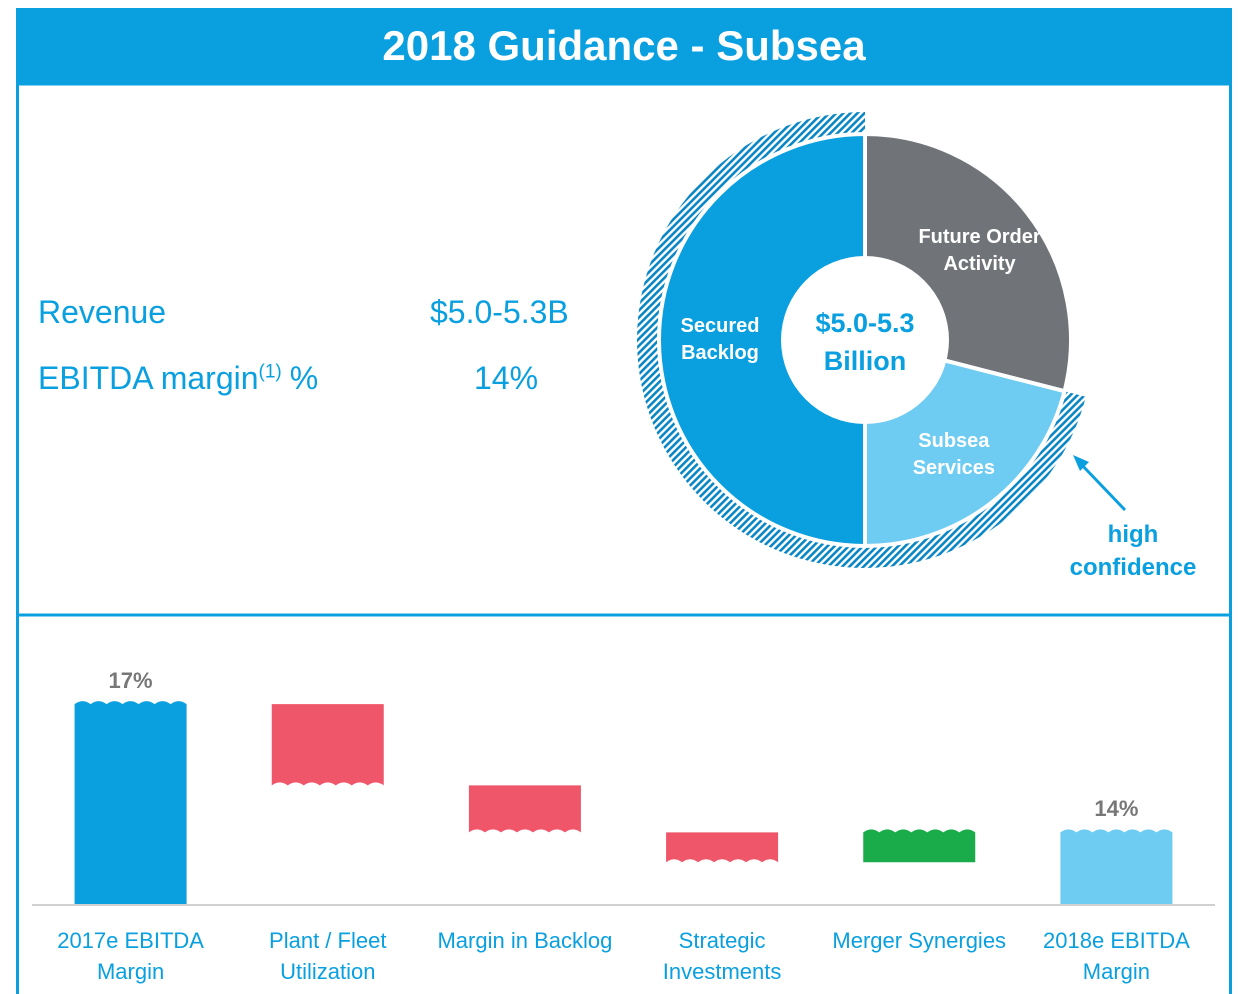  Describe the element at coordinates (304, 378) in the screenshot. I see `unit: %` at that location.